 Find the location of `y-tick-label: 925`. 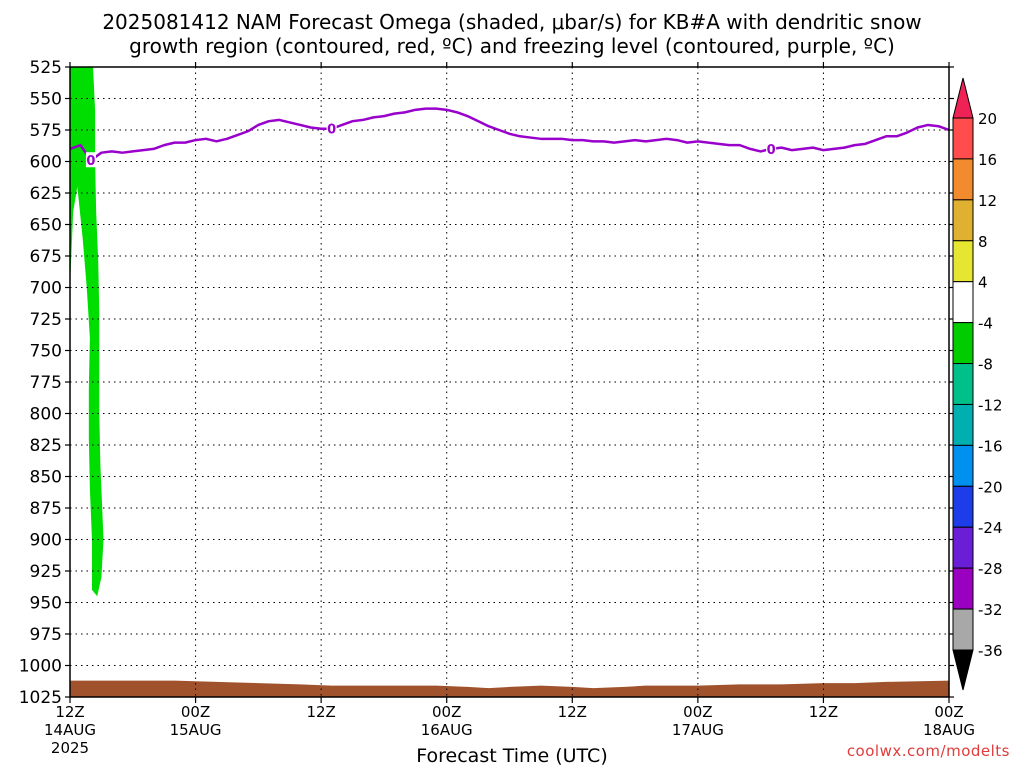

y-tick-label: 925 is located at coordinates (46, 572).